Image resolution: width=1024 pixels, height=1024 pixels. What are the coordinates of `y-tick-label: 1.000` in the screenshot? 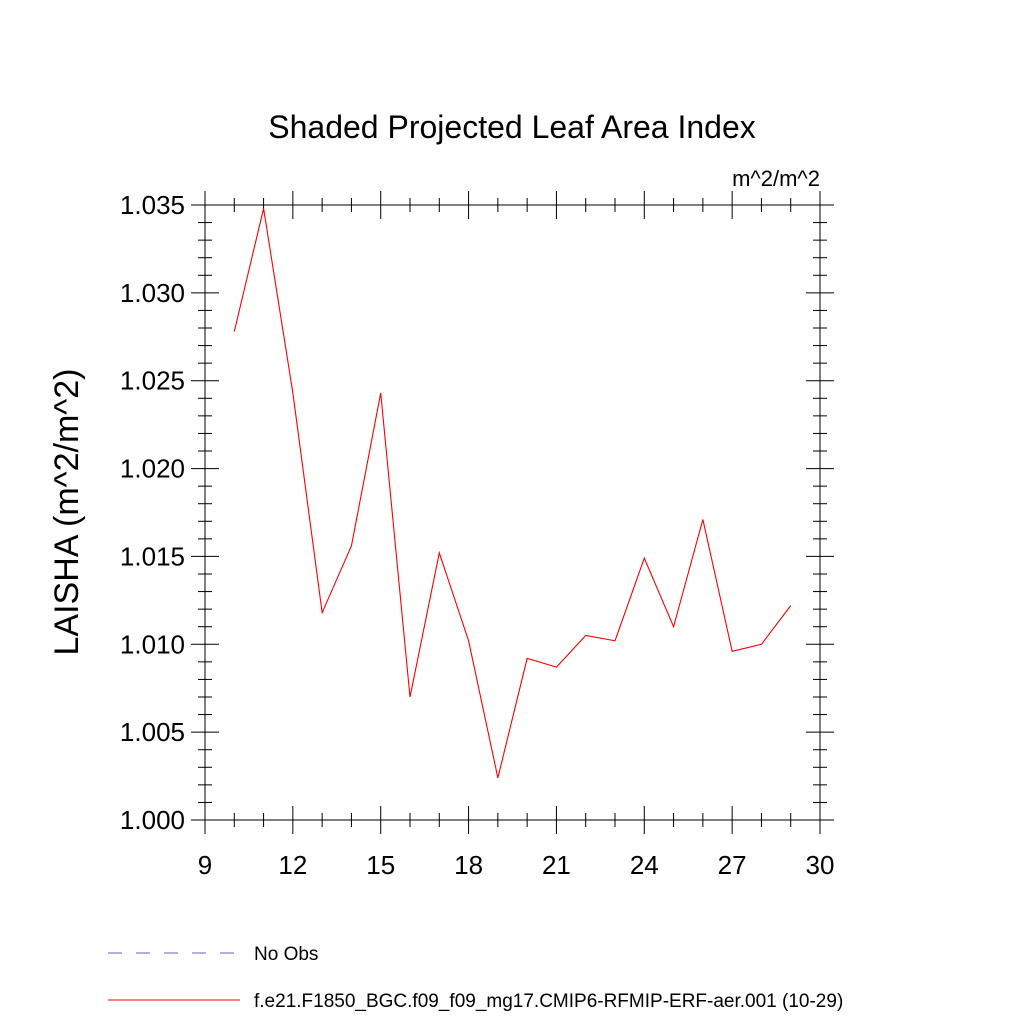 It's located at (152, 820).